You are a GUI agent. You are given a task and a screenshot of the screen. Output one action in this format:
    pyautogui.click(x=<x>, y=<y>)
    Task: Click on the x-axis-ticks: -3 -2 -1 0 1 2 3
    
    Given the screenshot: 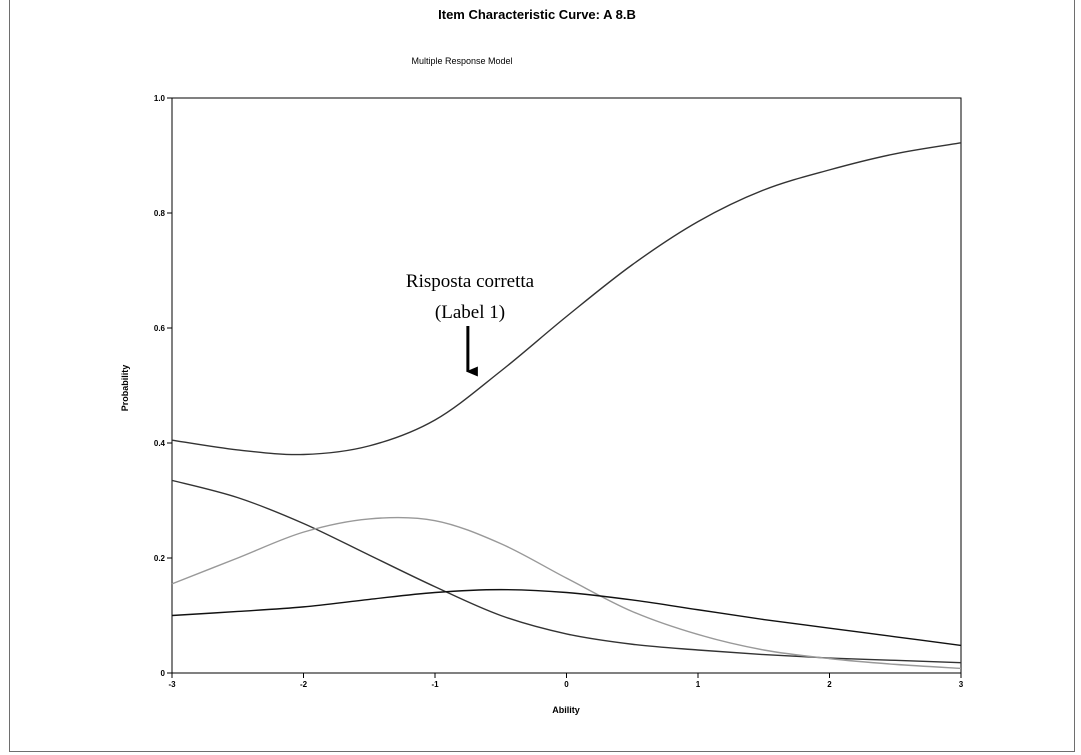 What is the action you would take?
    pyautogui.click(x=566, y=681)
    